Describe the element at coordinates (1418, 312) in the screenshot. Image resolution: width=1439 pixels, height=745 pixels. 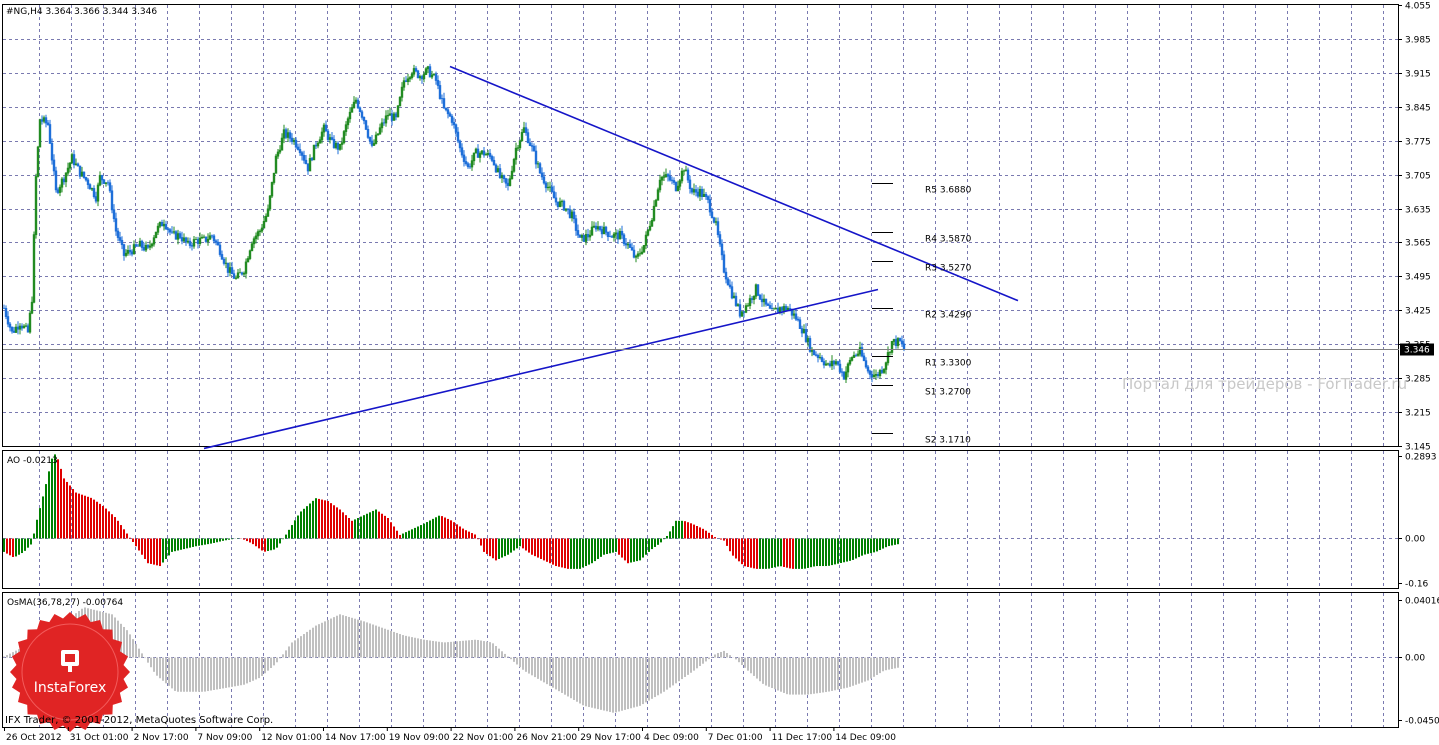
I see `price-y-tick-label: 3.425` at that location.